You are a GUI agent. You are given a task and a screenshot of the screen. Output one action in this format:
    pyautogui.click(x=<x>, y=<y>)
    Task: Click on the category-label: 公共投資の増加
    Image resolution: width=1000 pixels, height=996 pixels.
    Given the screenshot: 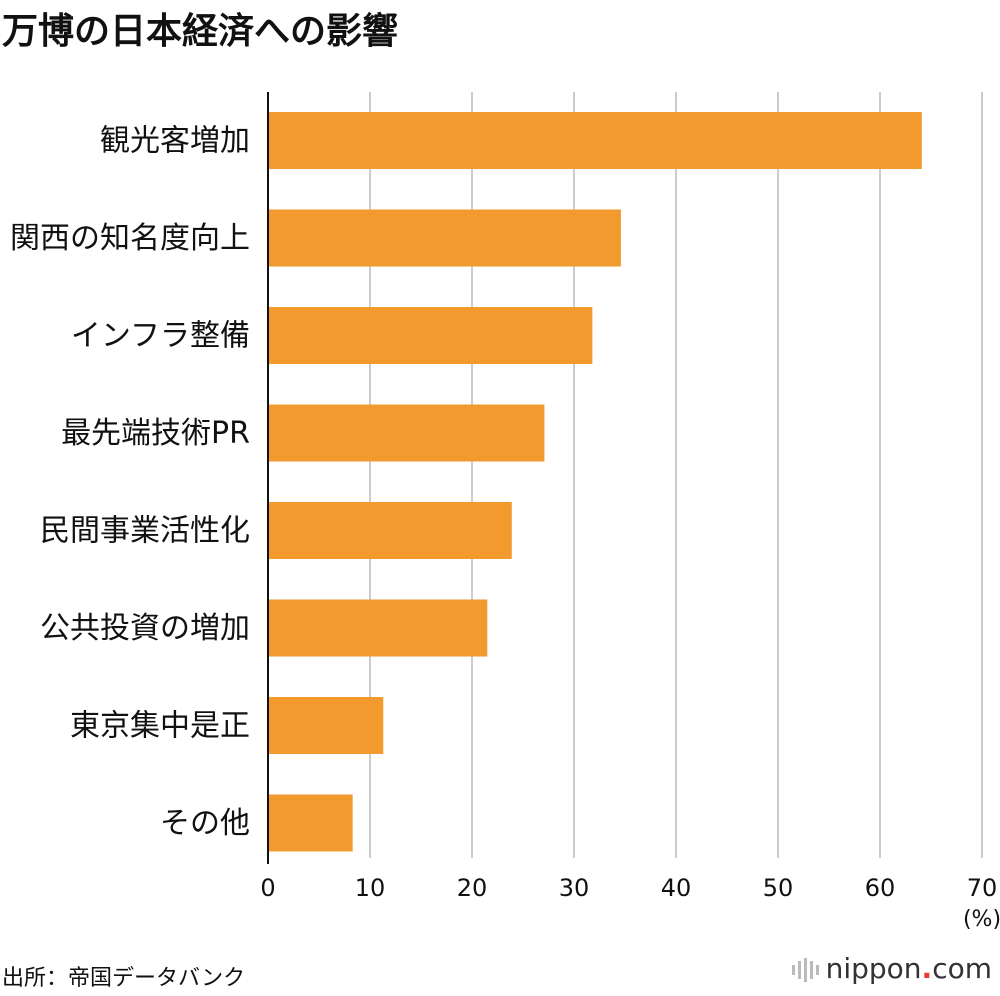 What is the action you would take?
    pyautogui.click(x=145, y=628)
    